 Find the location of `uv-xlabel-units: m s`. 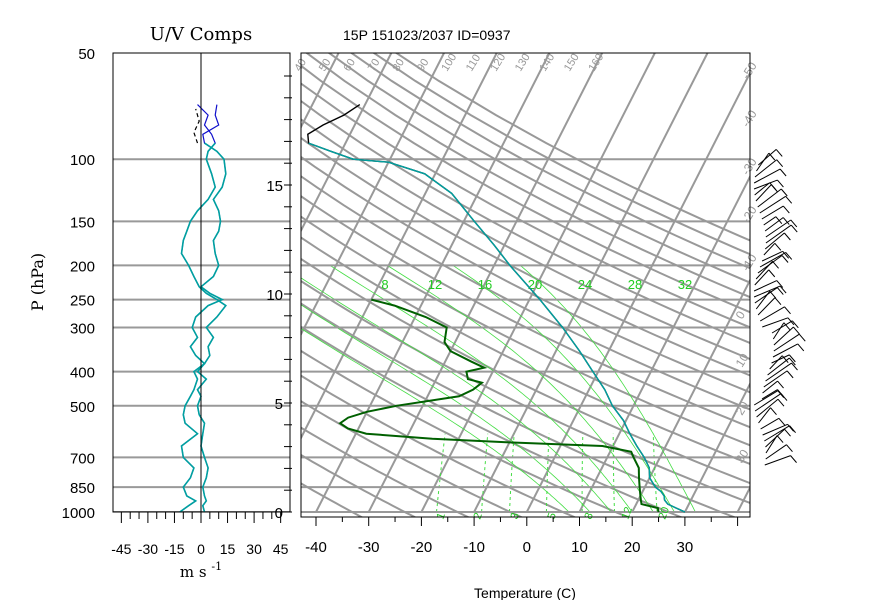

uv-xlabel-units: m s is located at coordinates (193, 572).